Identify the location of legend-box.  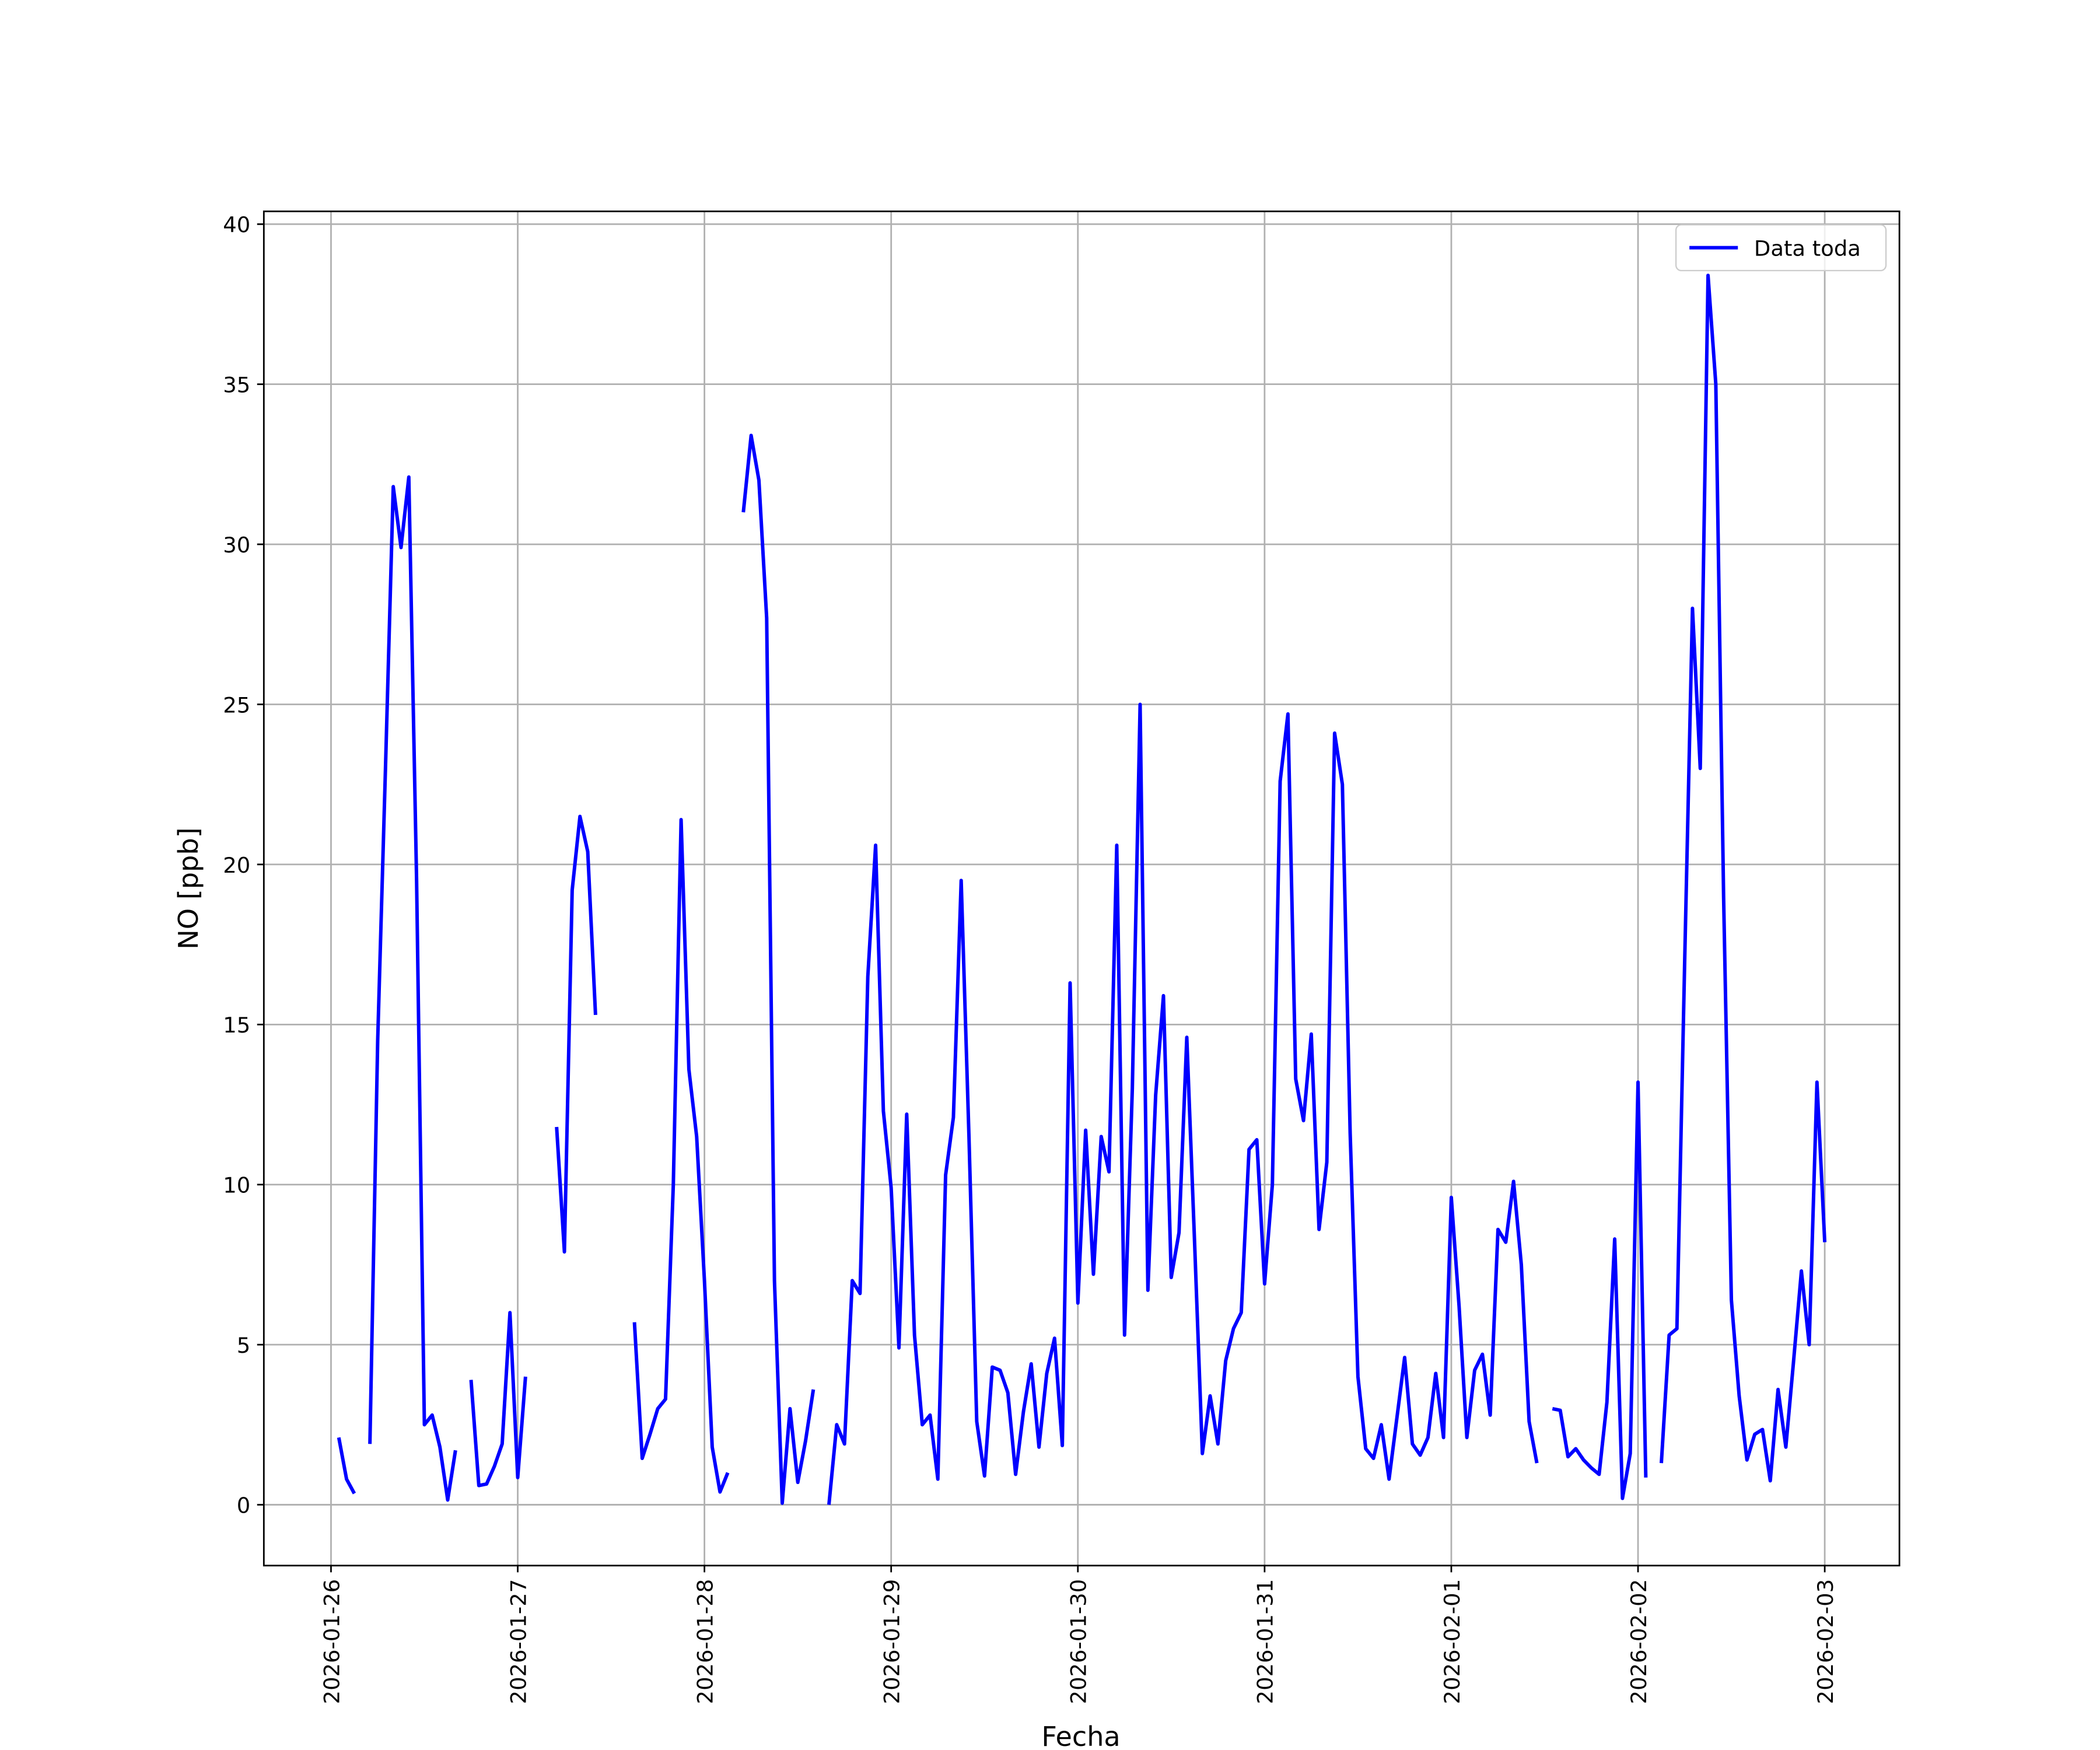
(1781, 247).